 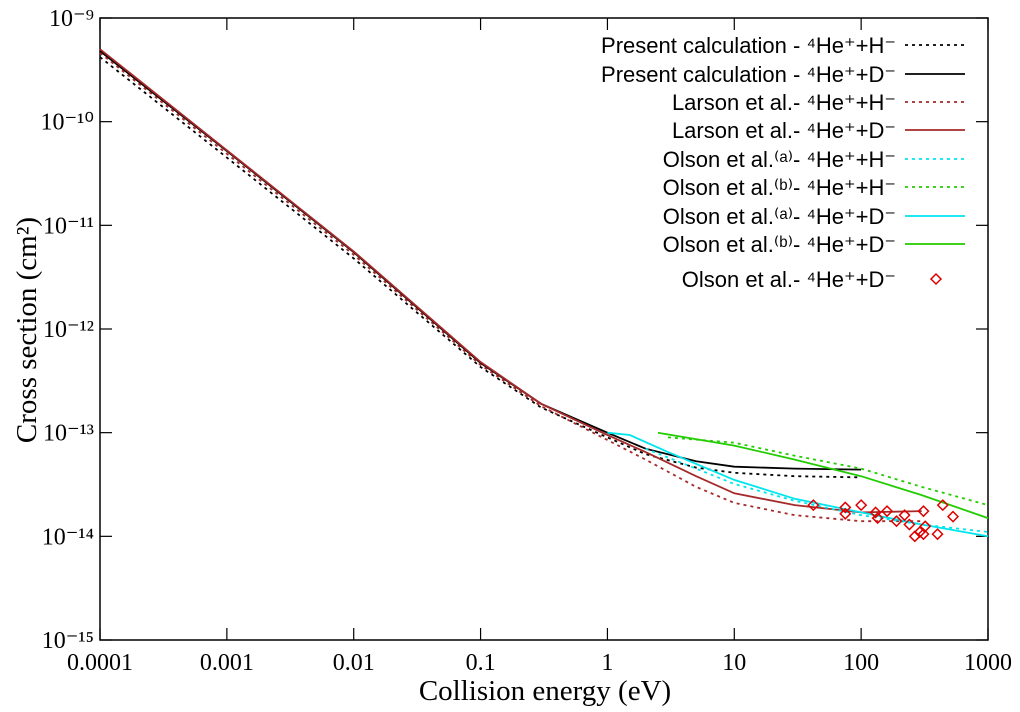 I want to click on legend-label: Present calculation - ⁴He⁺+D⁻, so click(x=748, y=74).